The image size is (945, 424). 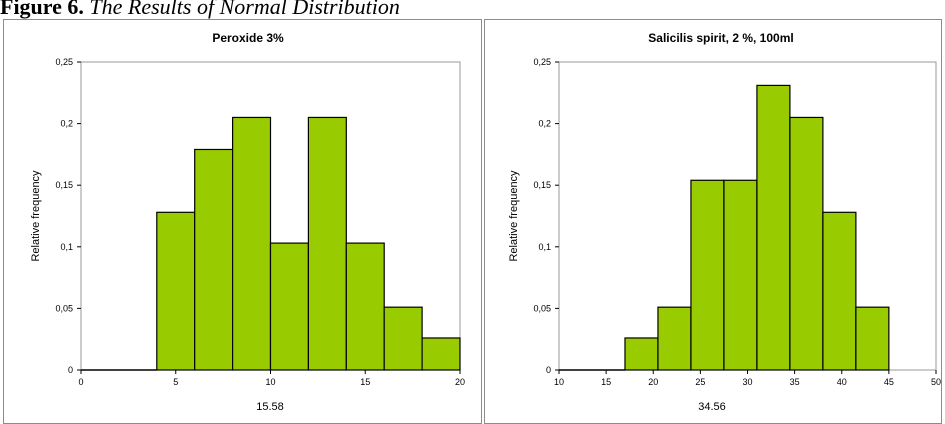 I want to click on x-tick-label: 50, so click(x=936, y=382).